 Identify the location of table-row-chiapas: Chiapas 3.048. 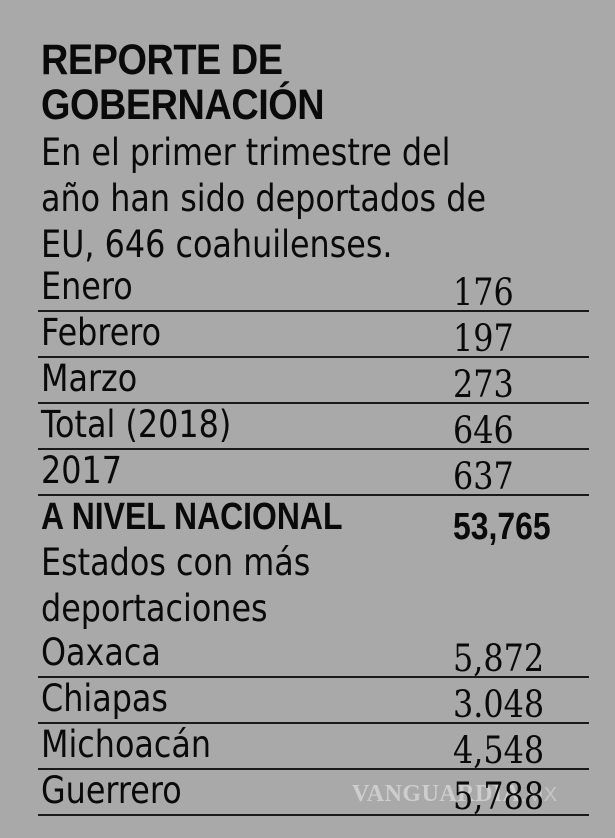
(313, 701).